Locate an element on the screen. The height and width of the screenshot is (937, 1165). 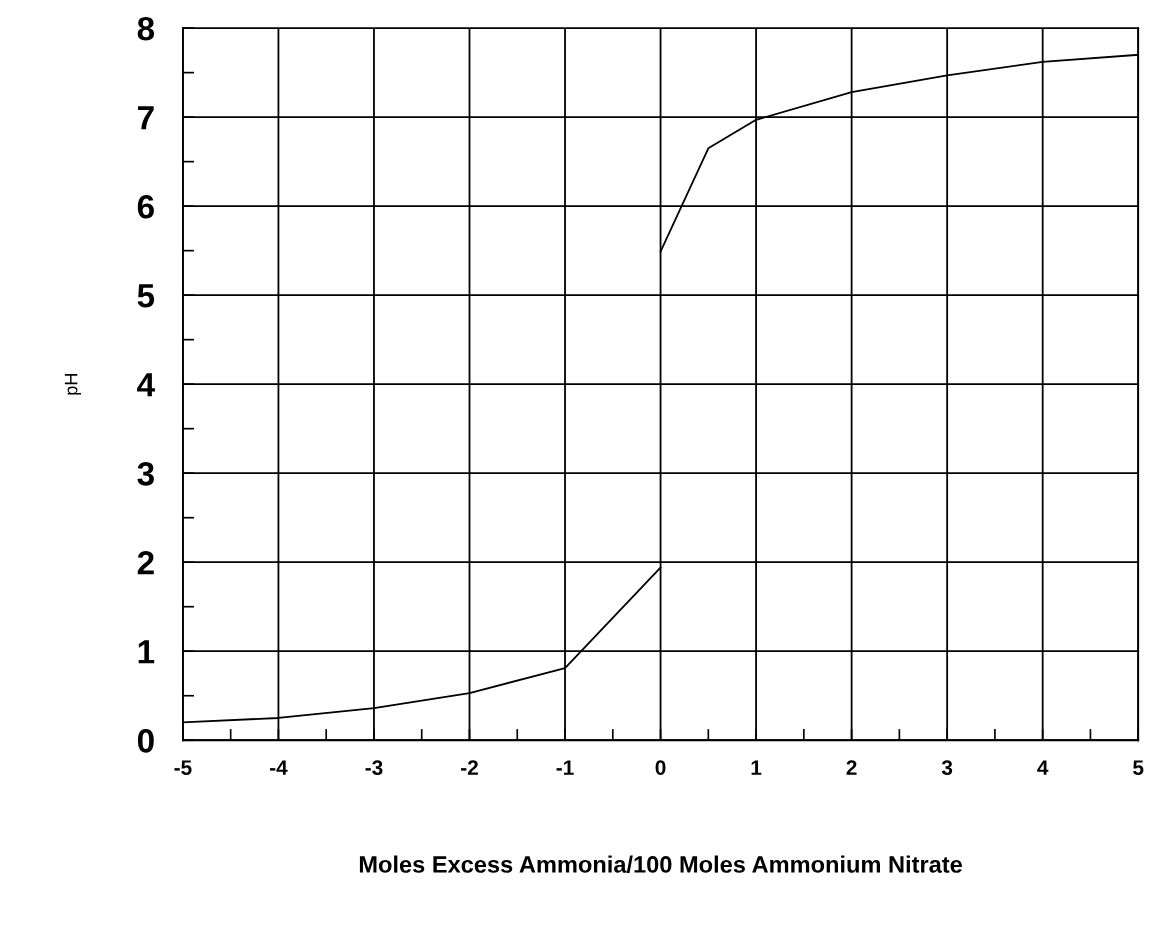
x-tick-label: -4 is located at coordinates (278, 767).